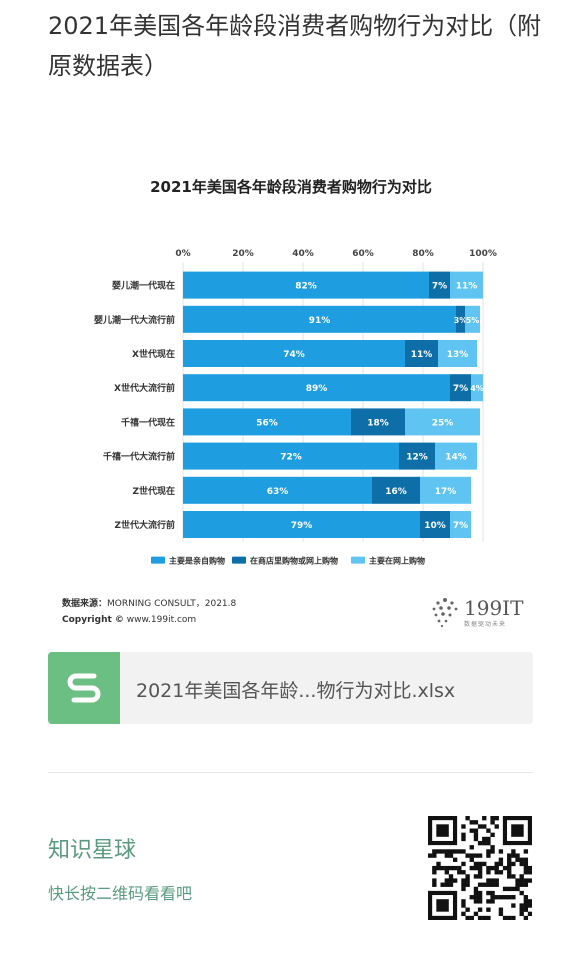  I want to click on chart-data-label: 10%, so click(435, 526).